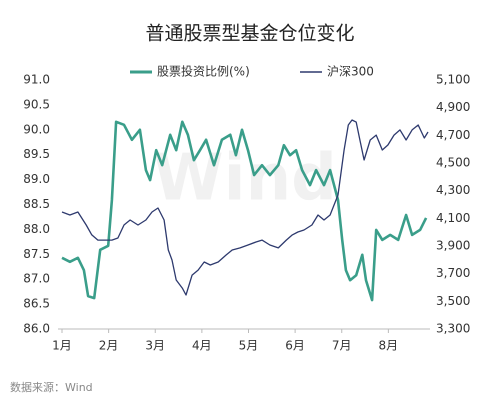 The image size is (500, 409). What do you see at coordinates (36, 80) in the screenshot?
I see `y-tick-label: 91.0` at bounding box center [36, 80].